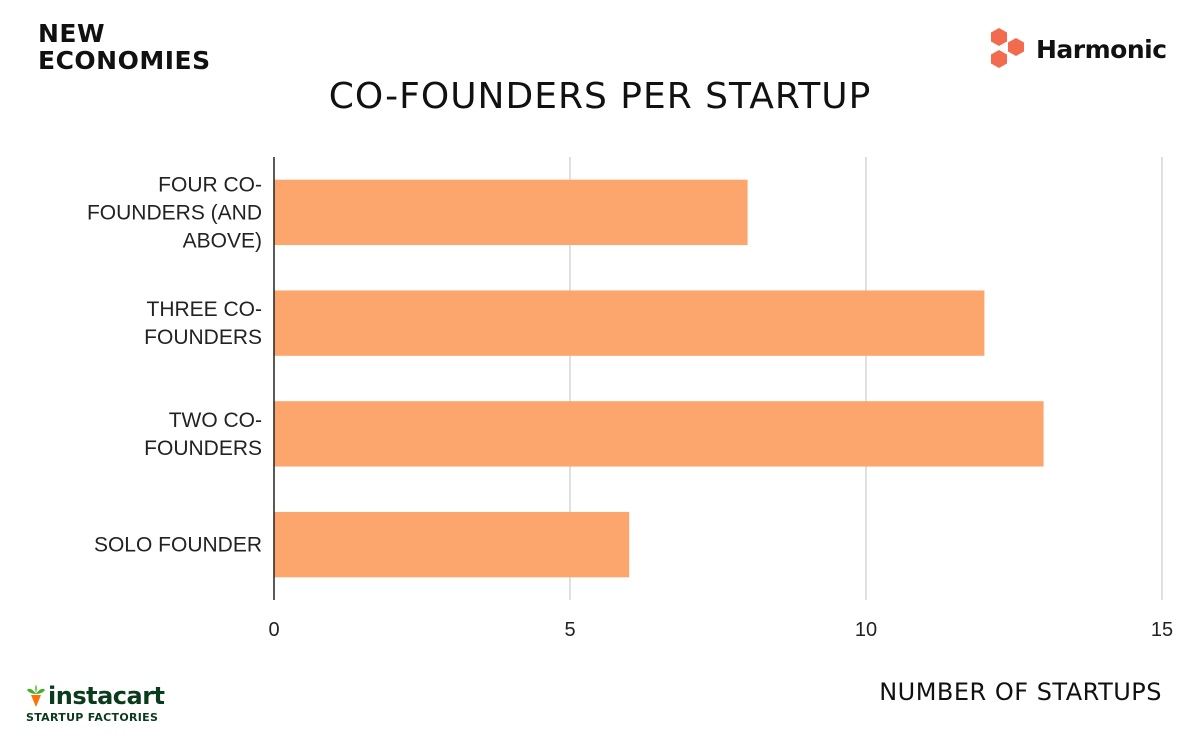 The height and width of the screenshot is (742, 1200). What do you see at coordinates (124, 60) in the screenshot?
I see `brand-line-2: ECONOMIES` at bounding box center [124, 60].